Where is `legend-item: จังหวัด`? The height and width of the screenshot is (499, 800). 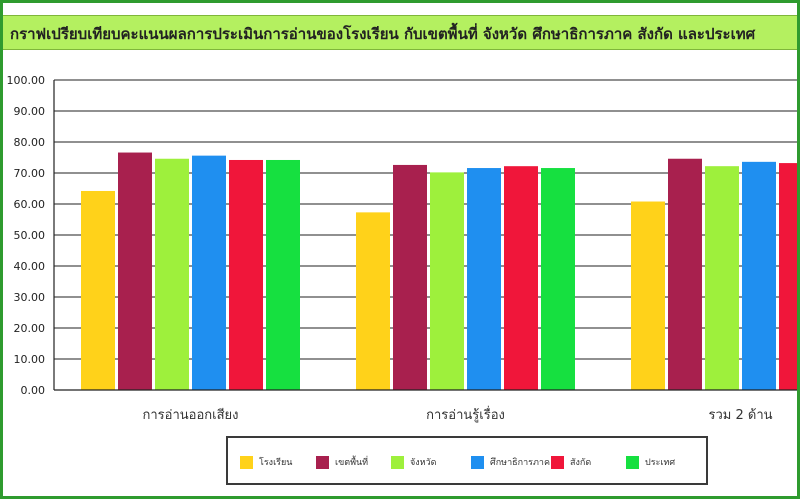 legend-item: จังหวัด is located at coordinates (414, 462).